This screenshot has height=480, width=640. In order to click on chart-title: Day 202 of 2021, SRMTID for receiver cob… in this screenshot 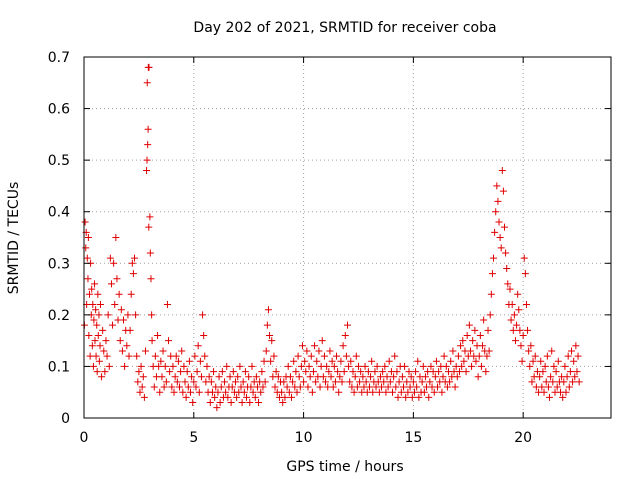, I will do `click(344, 28)`.